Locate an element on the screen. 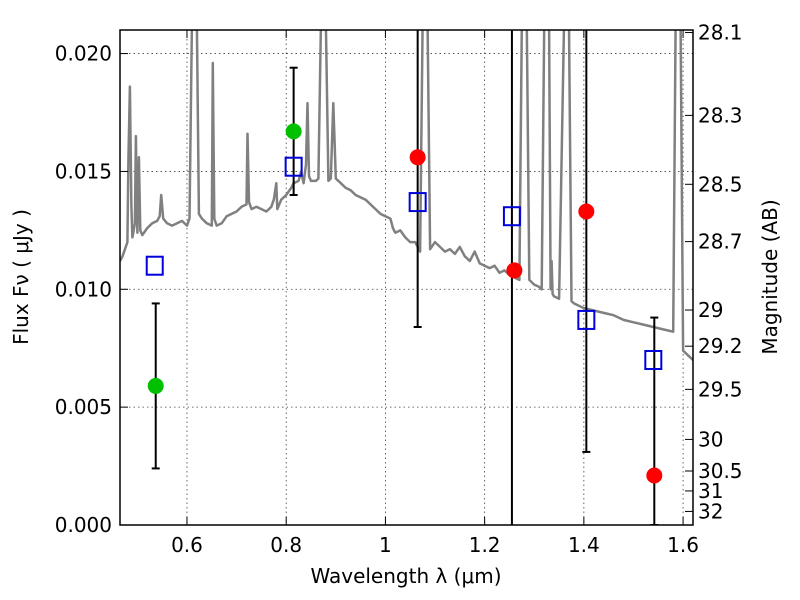  magnitude-tick-label: 29.5 is located at coordinates (720, 389).